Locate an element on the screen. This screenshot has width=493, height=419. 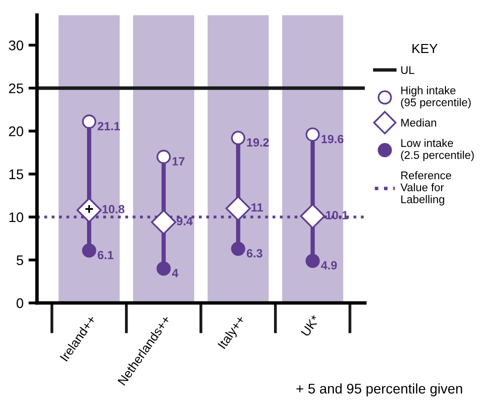
data-label: 19.2 is located at coordinates (258, 142).